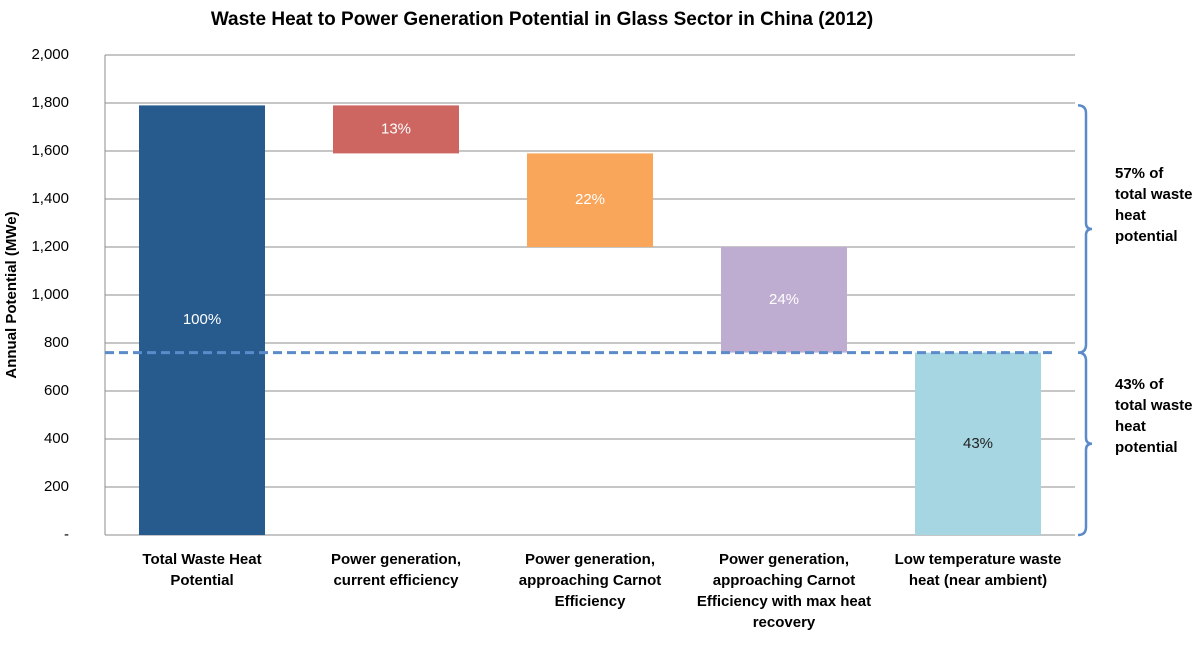  Describe the element at coordinates (56, 342) in the screenshot. I see `y-tick-label: 800` at that location.